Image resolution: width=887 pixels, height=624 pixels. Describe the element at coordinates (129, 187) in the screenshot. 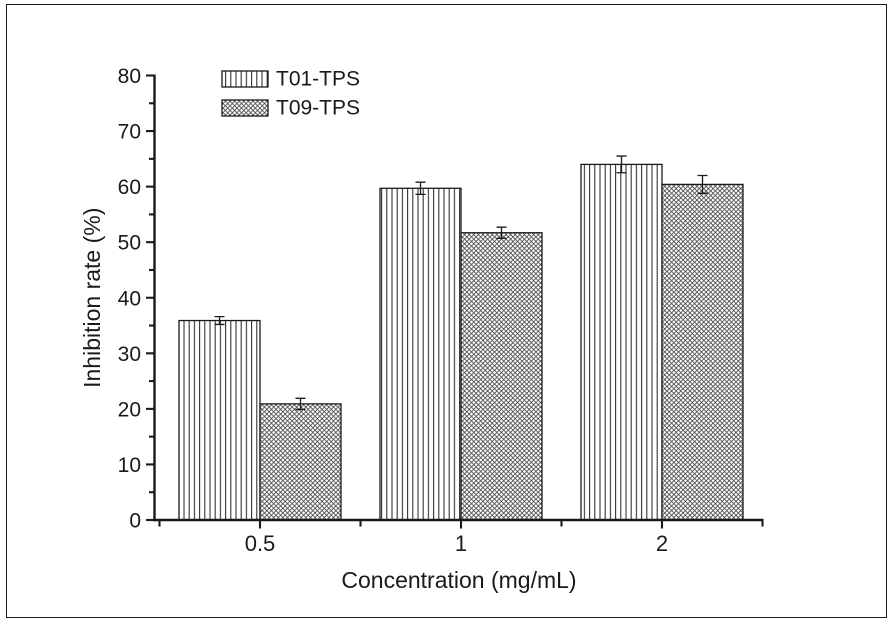

I see `y-tick-label: 60` at that location.